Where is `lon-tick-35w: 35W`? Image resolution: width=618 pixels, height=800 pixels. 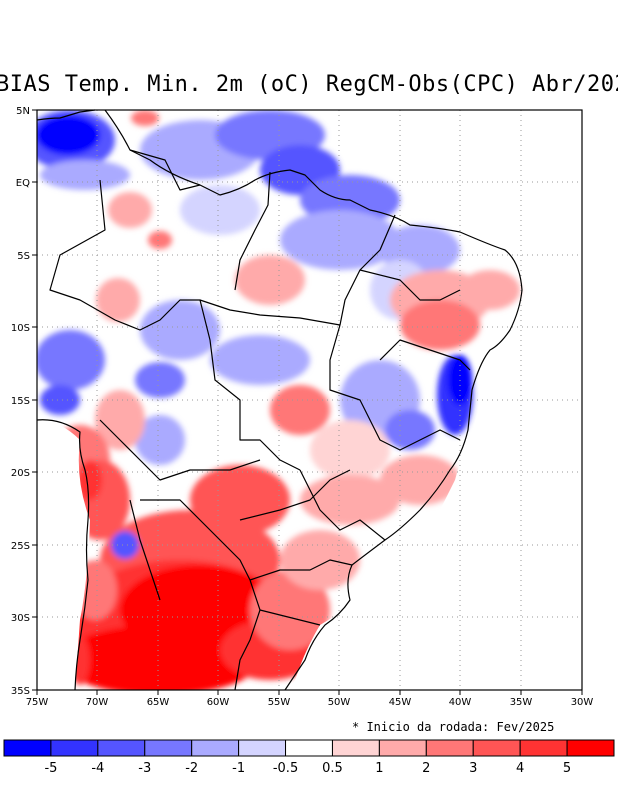 lon-tick-35w: 35W is located at coordinates (521, 702).